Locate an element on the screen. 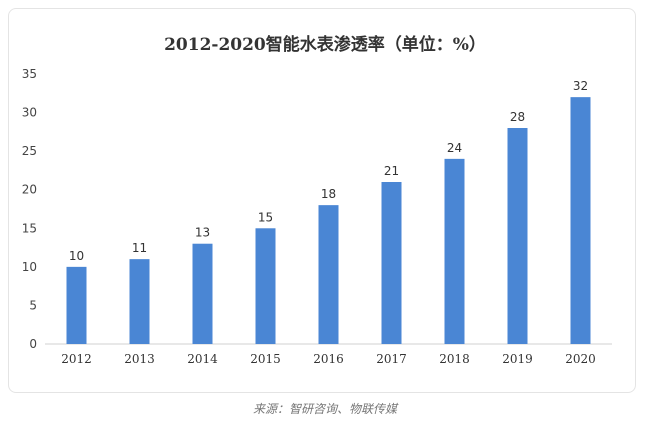  data-label: 21 is located at coordinates (391, 171).